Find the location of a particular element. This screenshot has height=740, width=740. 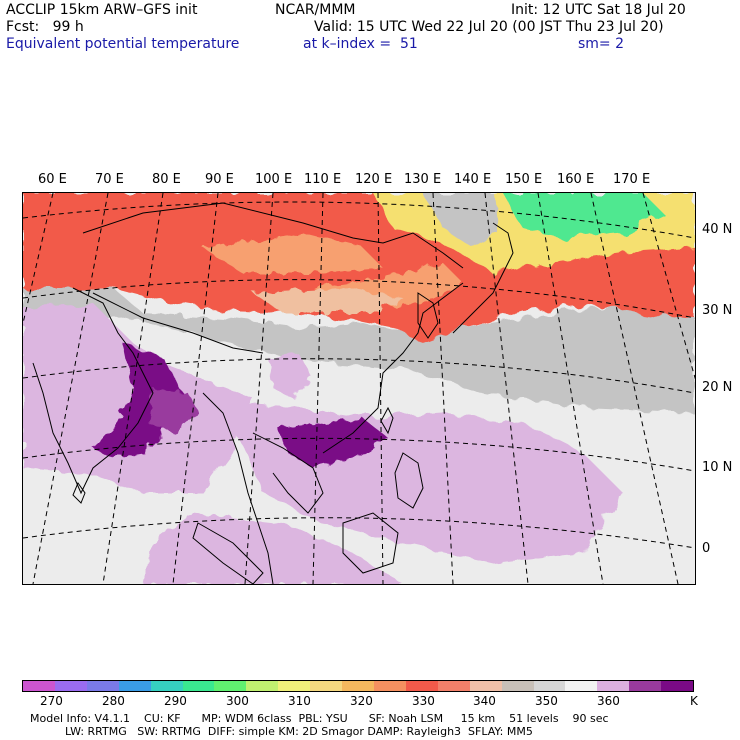

meridian-110e is located at coordinates (318, 388).